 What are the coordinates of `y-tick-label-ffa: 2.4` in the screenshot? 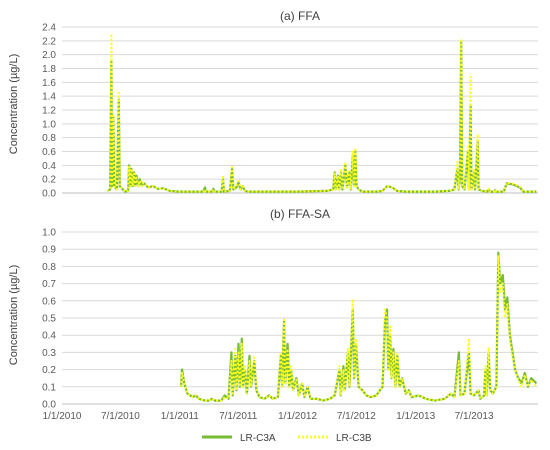 It's located at (49, 28).